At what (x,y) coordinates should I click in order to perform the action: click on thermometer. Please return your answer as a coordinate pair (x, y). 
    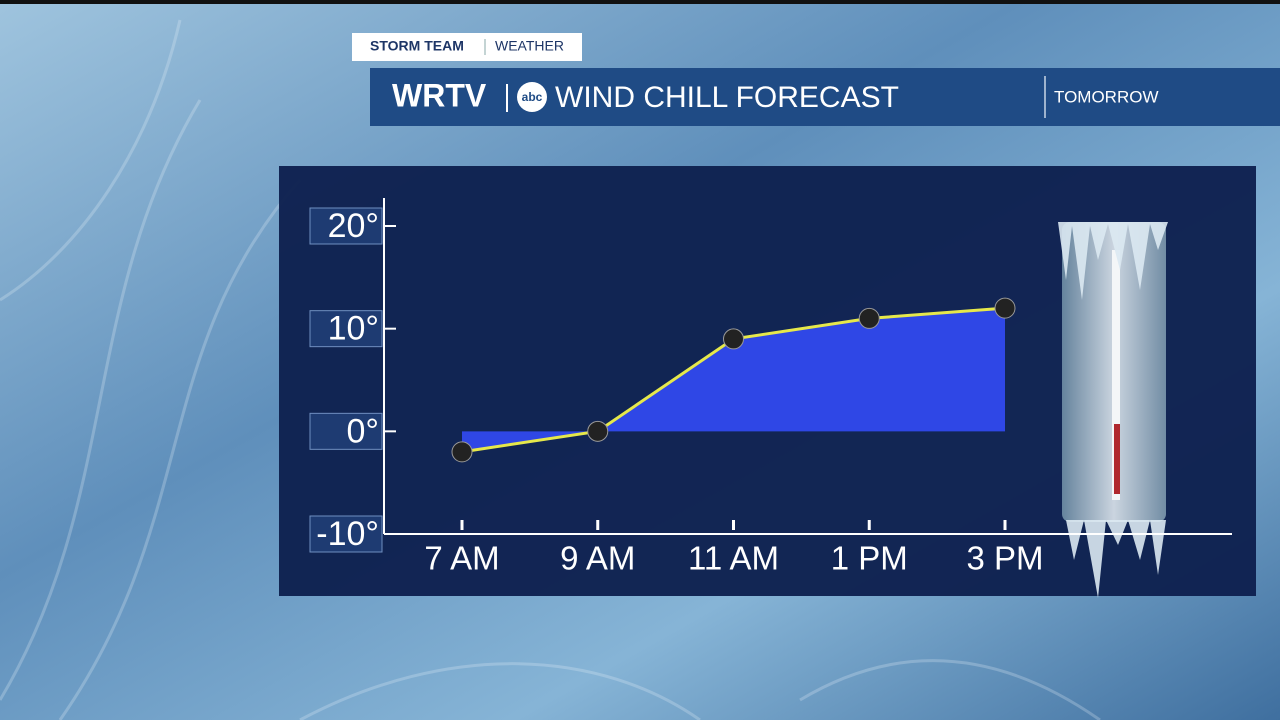
    Looking at the image, I should click on (1113, 410).